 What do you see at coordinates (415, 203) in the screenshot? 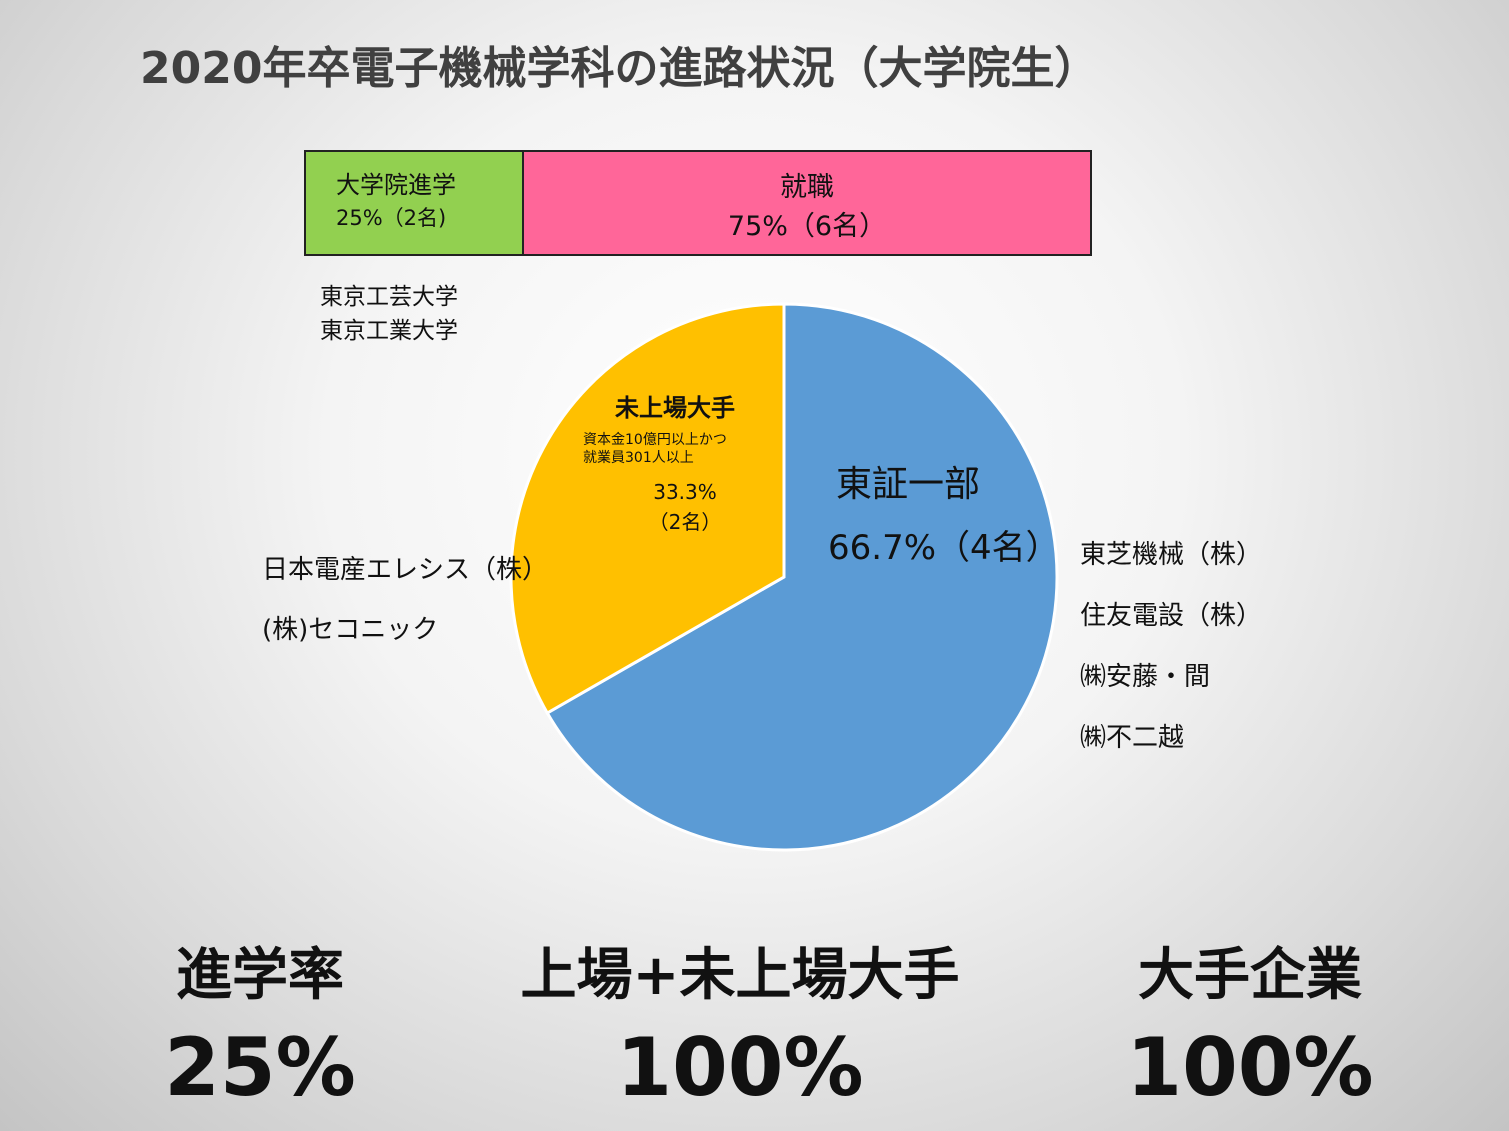
I see `graduate-school-segment: 大学院進学 25%（2名)` at bounding box center [415, 203].